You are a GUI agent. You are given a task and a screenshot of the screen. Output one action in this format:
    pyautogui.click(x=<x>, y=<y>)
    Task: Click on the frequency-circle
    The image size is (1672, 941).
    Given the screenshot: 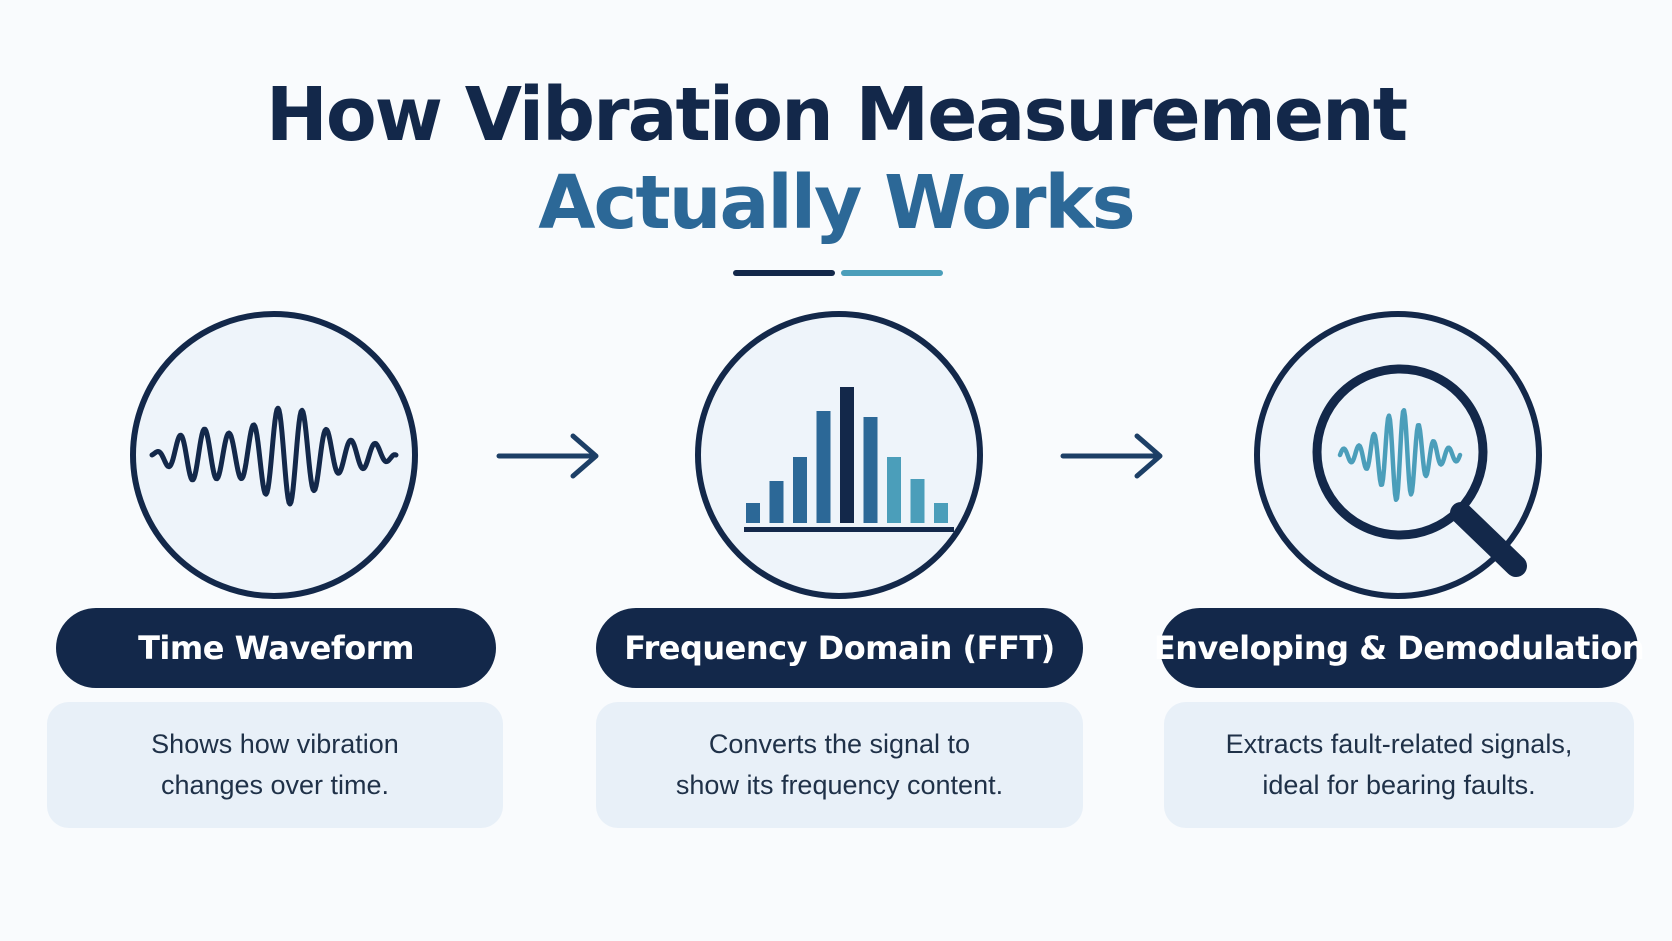 What is the action you would take?
    pyautogui.click(x=839, y=455)
    